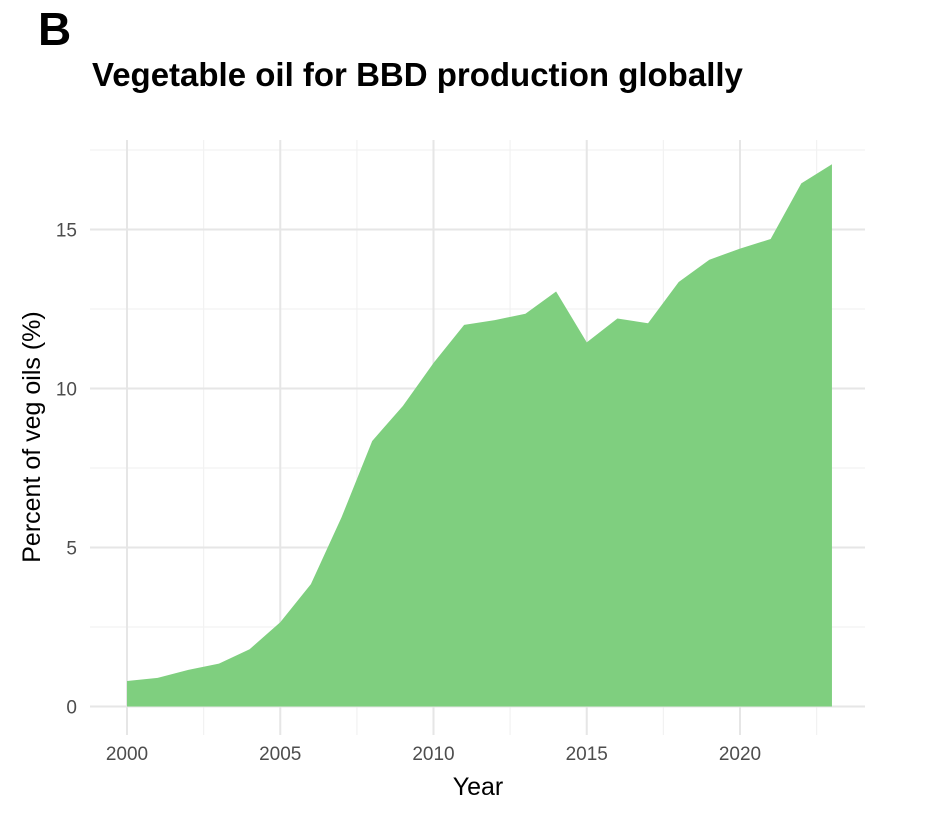  Describe the element at coordinates (740, 754) in the screenshot. I see `x-tick-label: 2020` at that location.